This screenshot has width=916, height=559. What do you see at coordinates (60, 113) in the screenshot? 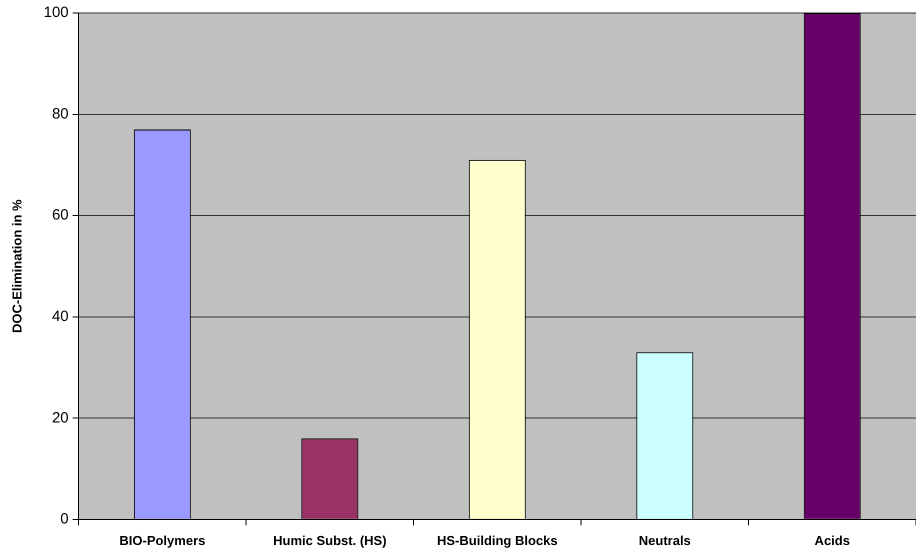
I see `y-tick-label: 80` at bounding box center [60, 113].